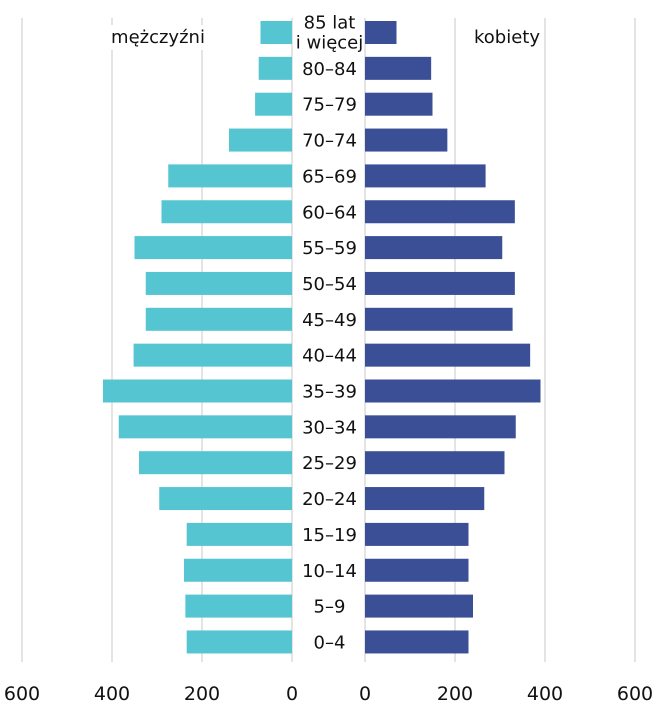 The width and height of the screenshot is (672, 704). Describe the element at coordinates (202, 693) in the screenshot. I see `tick-left-200: 200` at that location.